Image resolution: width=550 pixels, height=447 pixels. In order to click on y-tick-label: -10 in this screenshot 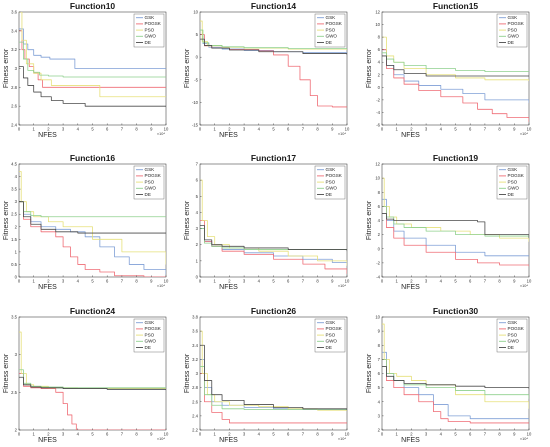, I will do `click(195, 102)`.